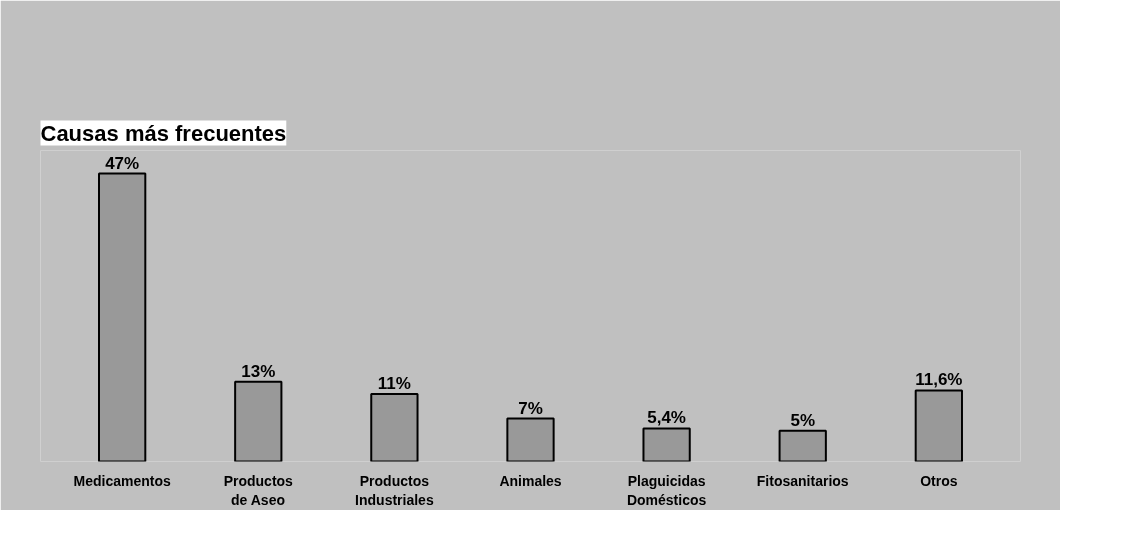 The image size is (1125, 535). What do you see at coordinates (394, 384) in the screenshot?
I see `data-label: 11%` at bounding box center [394, 384].